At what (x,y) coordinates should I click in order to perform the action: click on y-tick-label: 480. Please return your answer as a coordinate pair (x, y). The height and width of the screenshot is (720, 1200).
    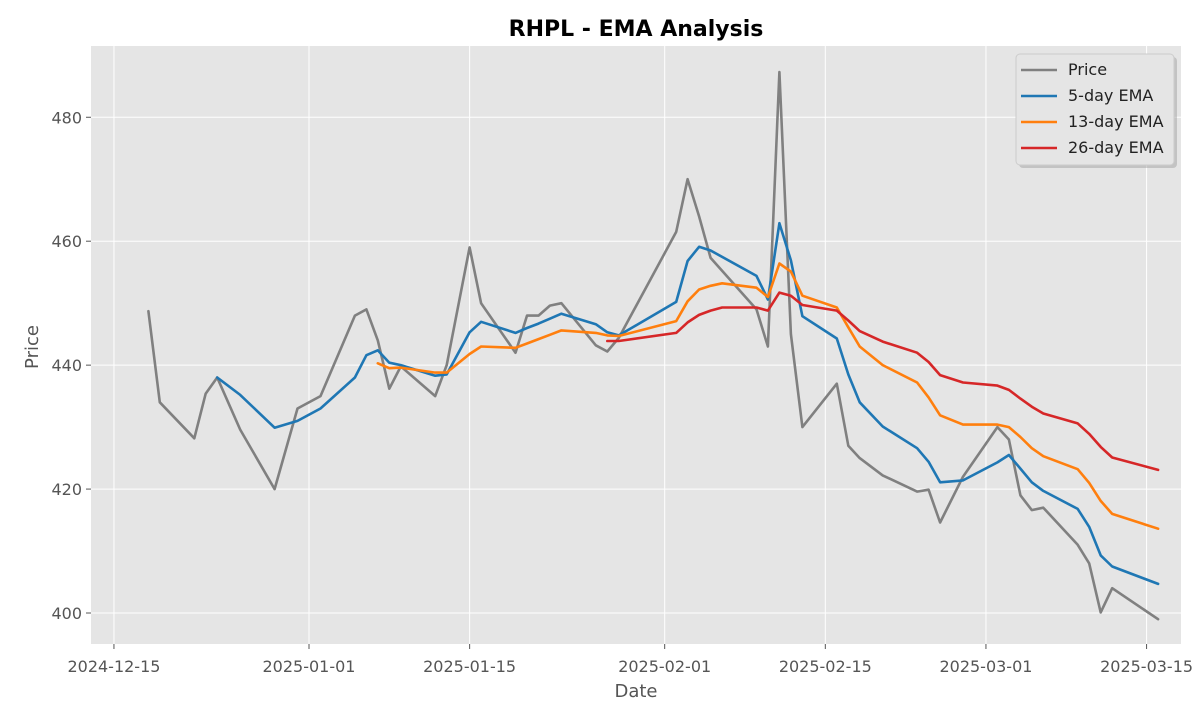
    Looking at the image, I should click on (66, 117).